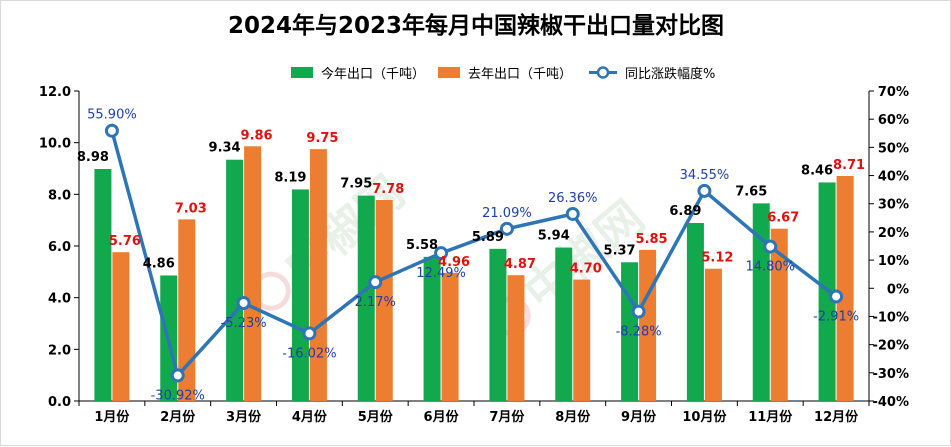  Describe the element at coordinates (520, 74) in the screenshot. I see `legend-label-previous: 去年出口（千吨）` at that location.